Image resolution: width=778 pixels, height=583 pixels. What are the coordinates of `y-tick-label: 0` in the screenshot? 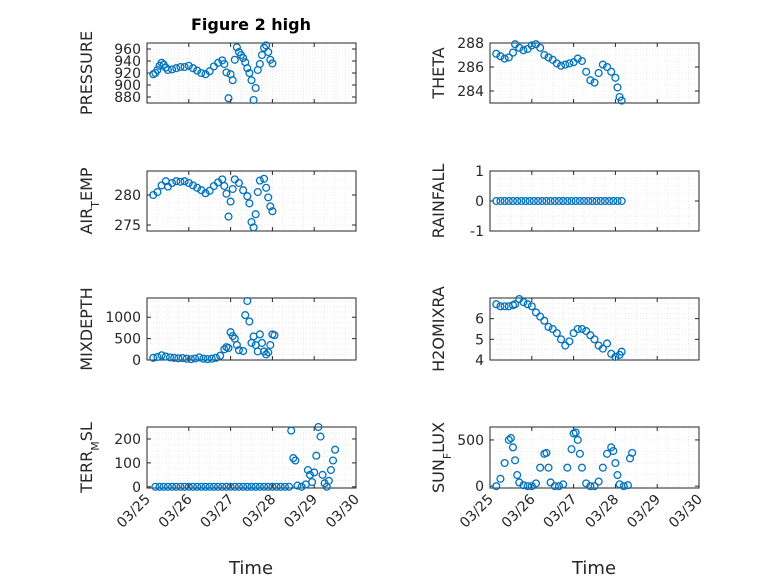 It's located at (136, 361).